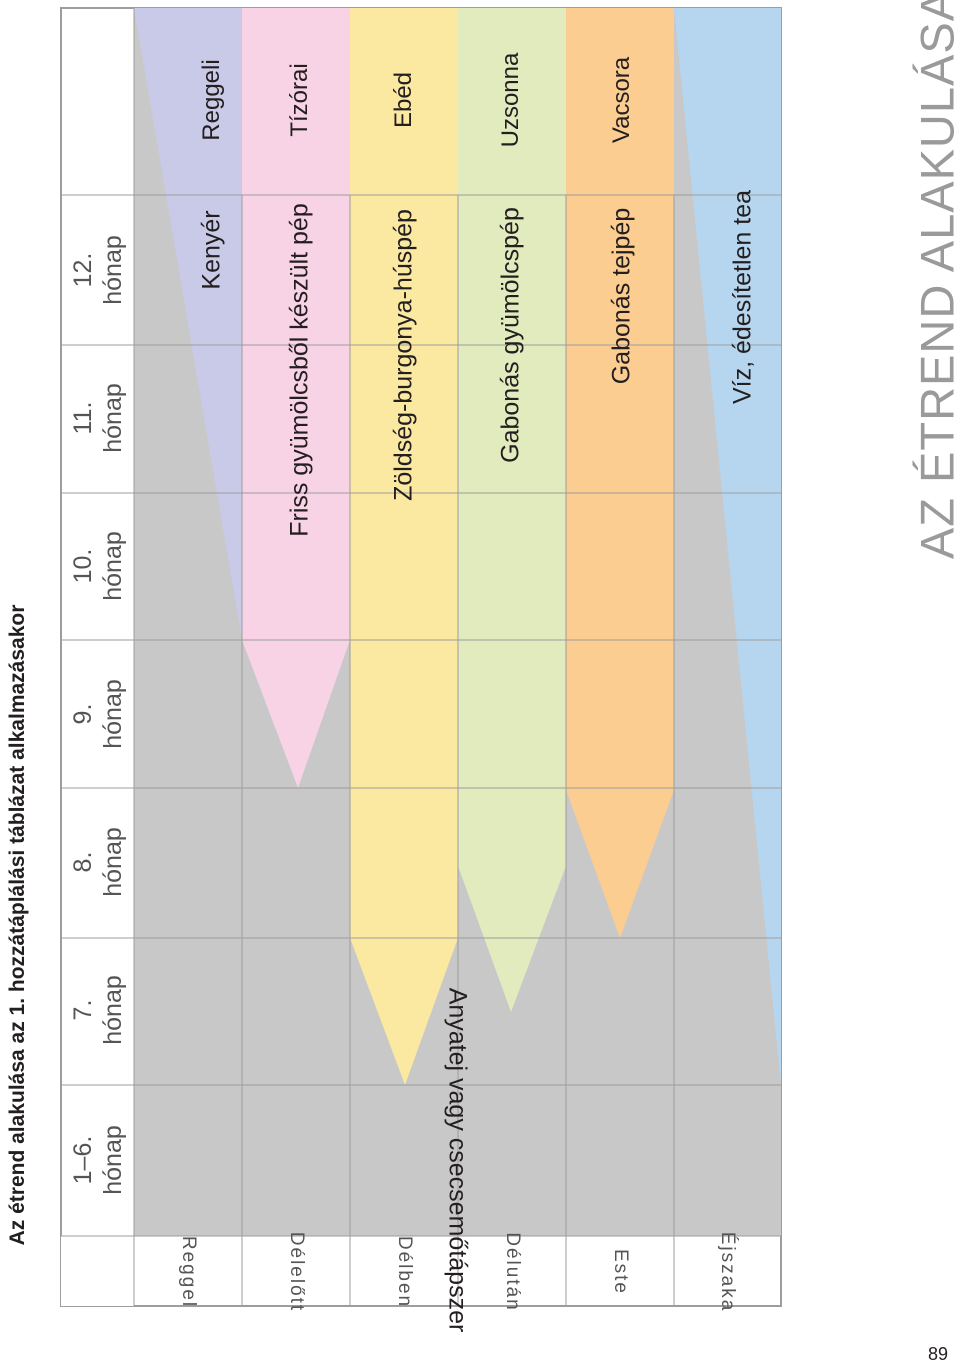 This screenshot has width=960, height=1365. I want to click on daypart-reggel: Reggel, so click(188, 1272).